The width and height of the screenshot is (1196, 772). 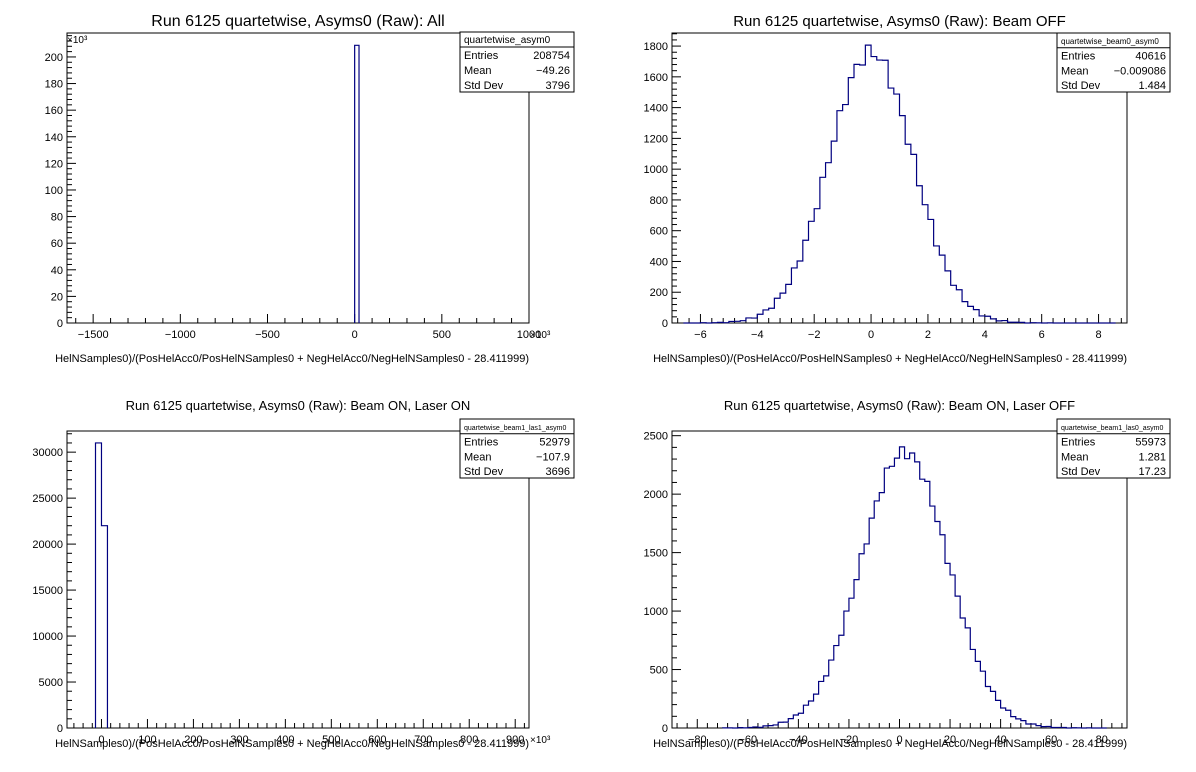 What do you see at coordinates (1152, 86) in the screenshot?
I see `stats-value: 1.484` at bounding box center [1152, 86].